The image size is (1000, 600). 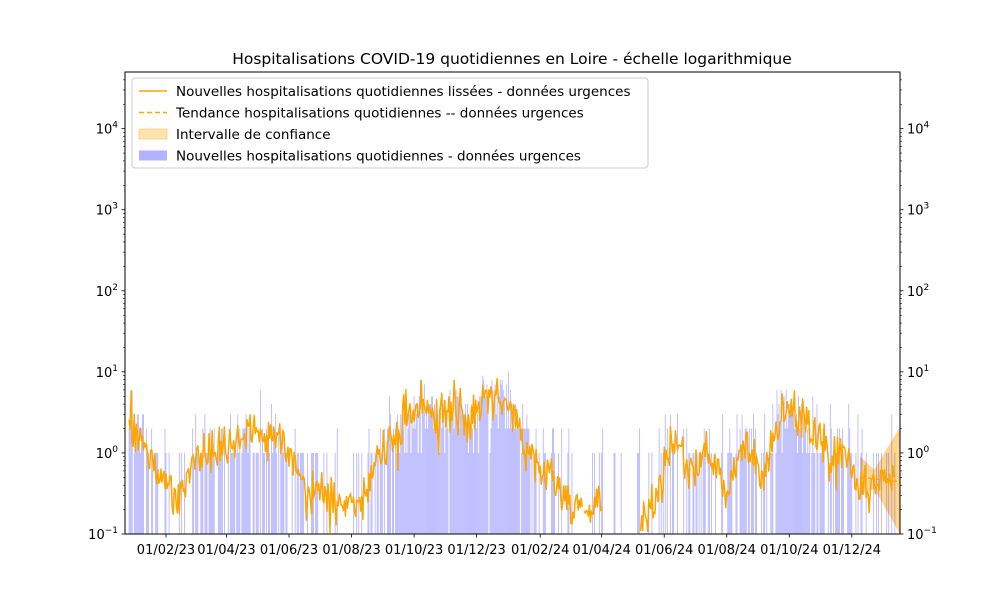 I want to click on y-tick-exponent: 2, so click(x=927, y=288).